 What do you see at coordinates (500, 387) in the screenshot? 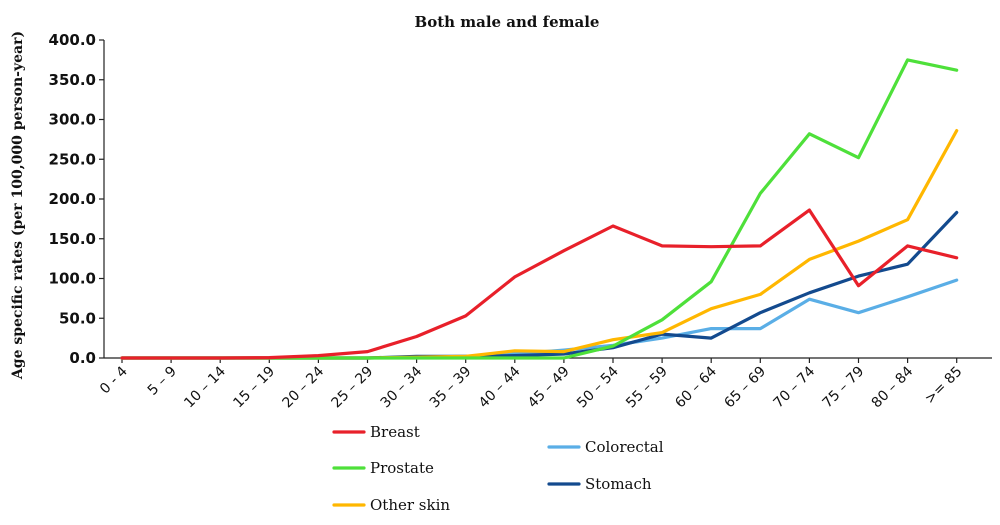
I see `x-tick-label: 40 – 44` at bounding box center [500, 387].